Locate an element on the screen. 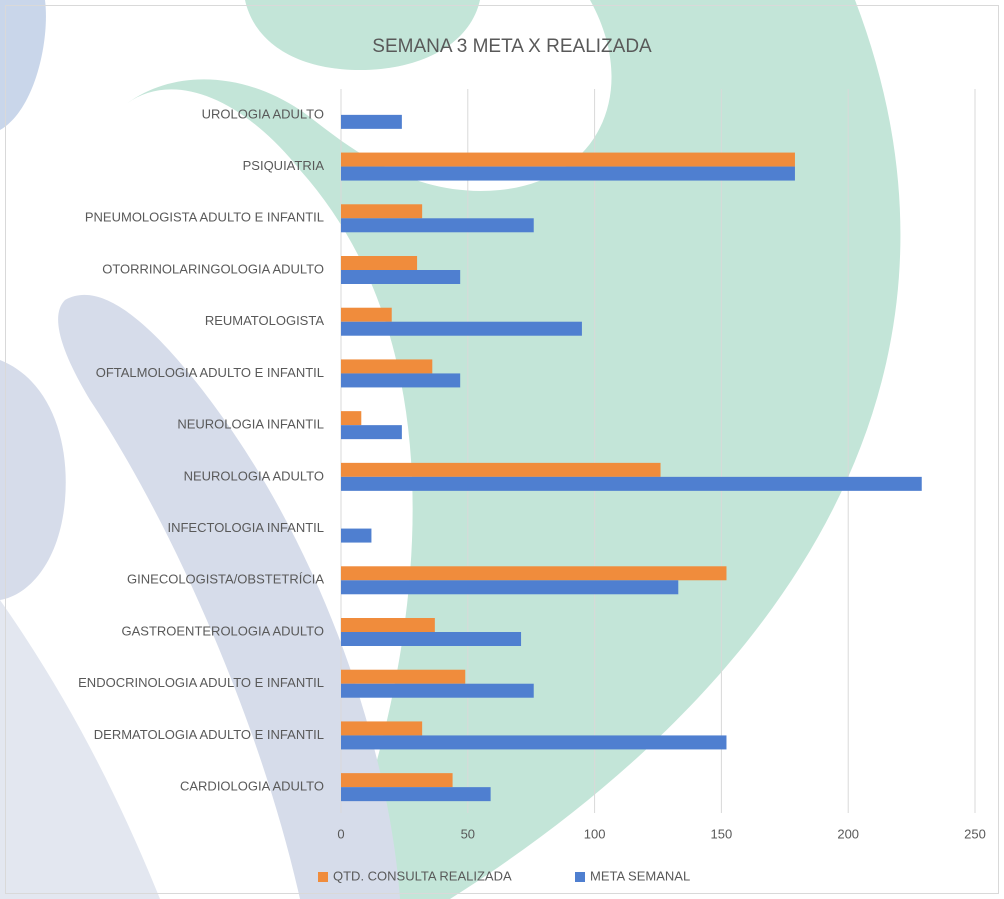 The image size is (1004, 899). legend-label: META SEMANAL is located at coordinates (640, 875).